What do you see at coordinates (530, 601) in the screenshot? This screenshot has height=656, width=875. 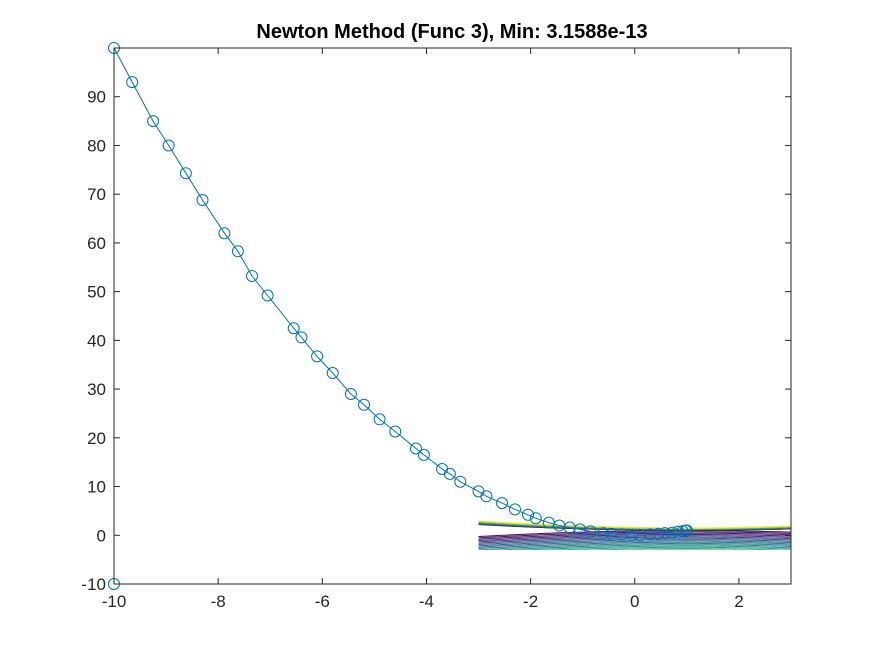 I see `x-tick-label: -2` at bounding box center [530, 601].